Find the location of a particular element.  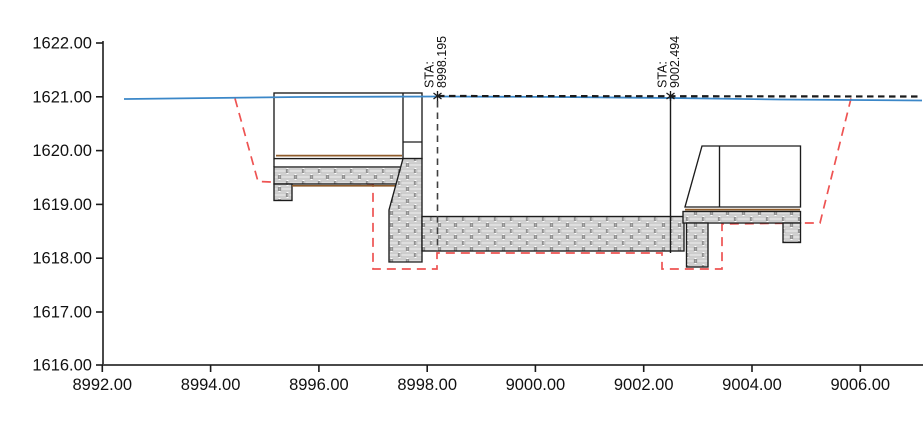

y-tick-label: 1618.00 is located at coordinates (62, 259).